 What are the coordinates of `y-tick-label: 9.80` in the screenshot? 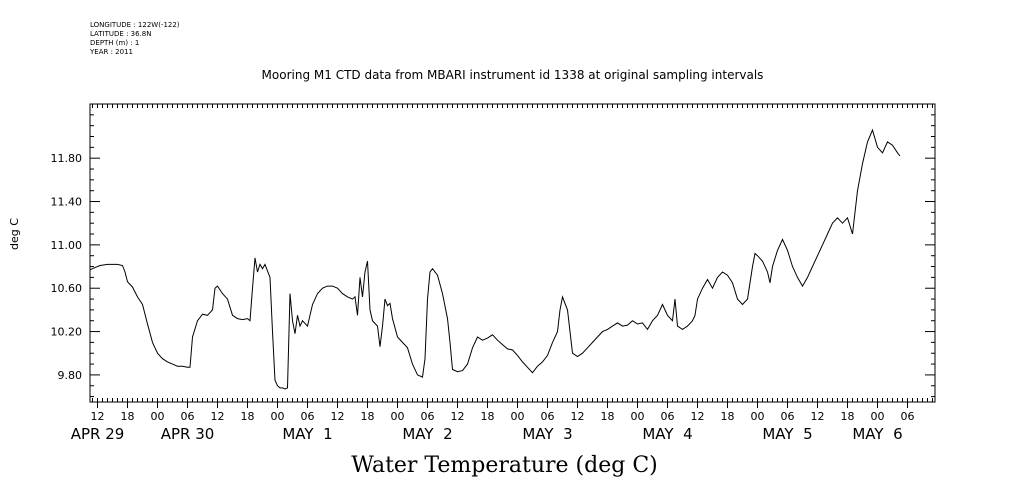 It's located at (70, 375).